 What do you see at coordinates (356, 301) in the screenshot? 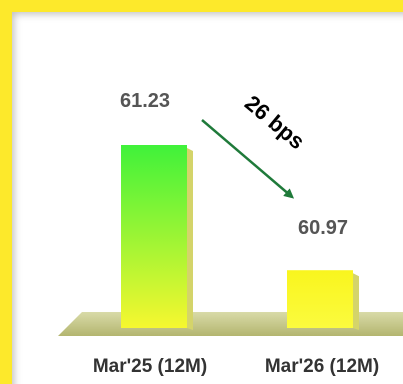
I see `bar-shadow-mar26` at bounding box center [356, 301].